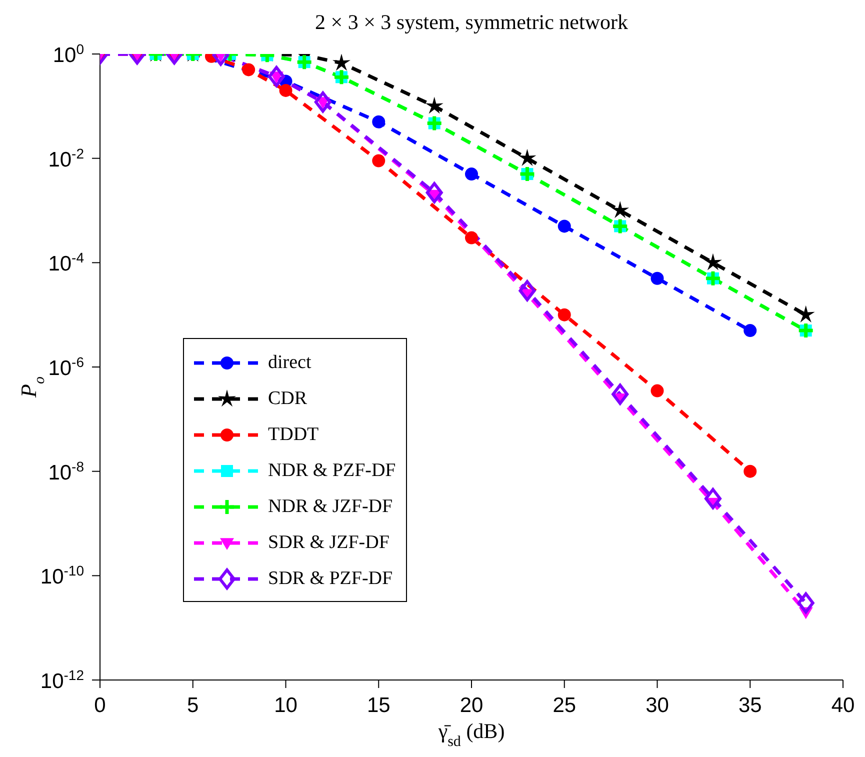  I want to click on legend-label: SDR & PZF-DF, so click(330, 579).